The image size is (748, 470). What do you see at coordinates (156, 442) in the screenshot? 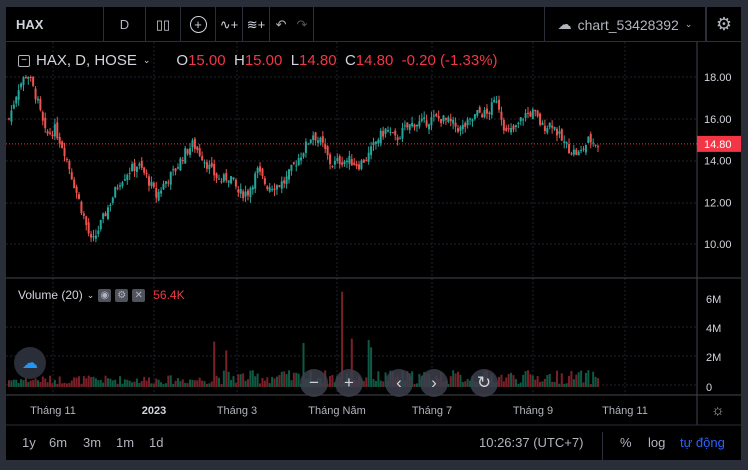
I see `range-1d: 1d` at bounding box center [156, 442].